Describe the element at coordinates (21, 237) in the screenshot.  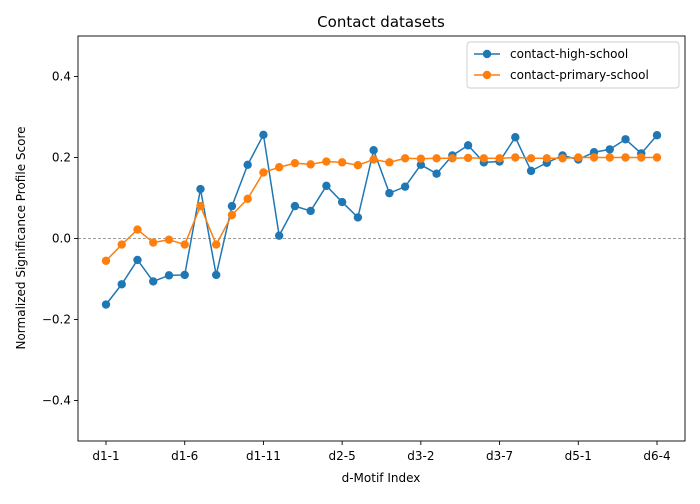
I see `y-axis-label: Normalized Significance Profile Score` at that location.